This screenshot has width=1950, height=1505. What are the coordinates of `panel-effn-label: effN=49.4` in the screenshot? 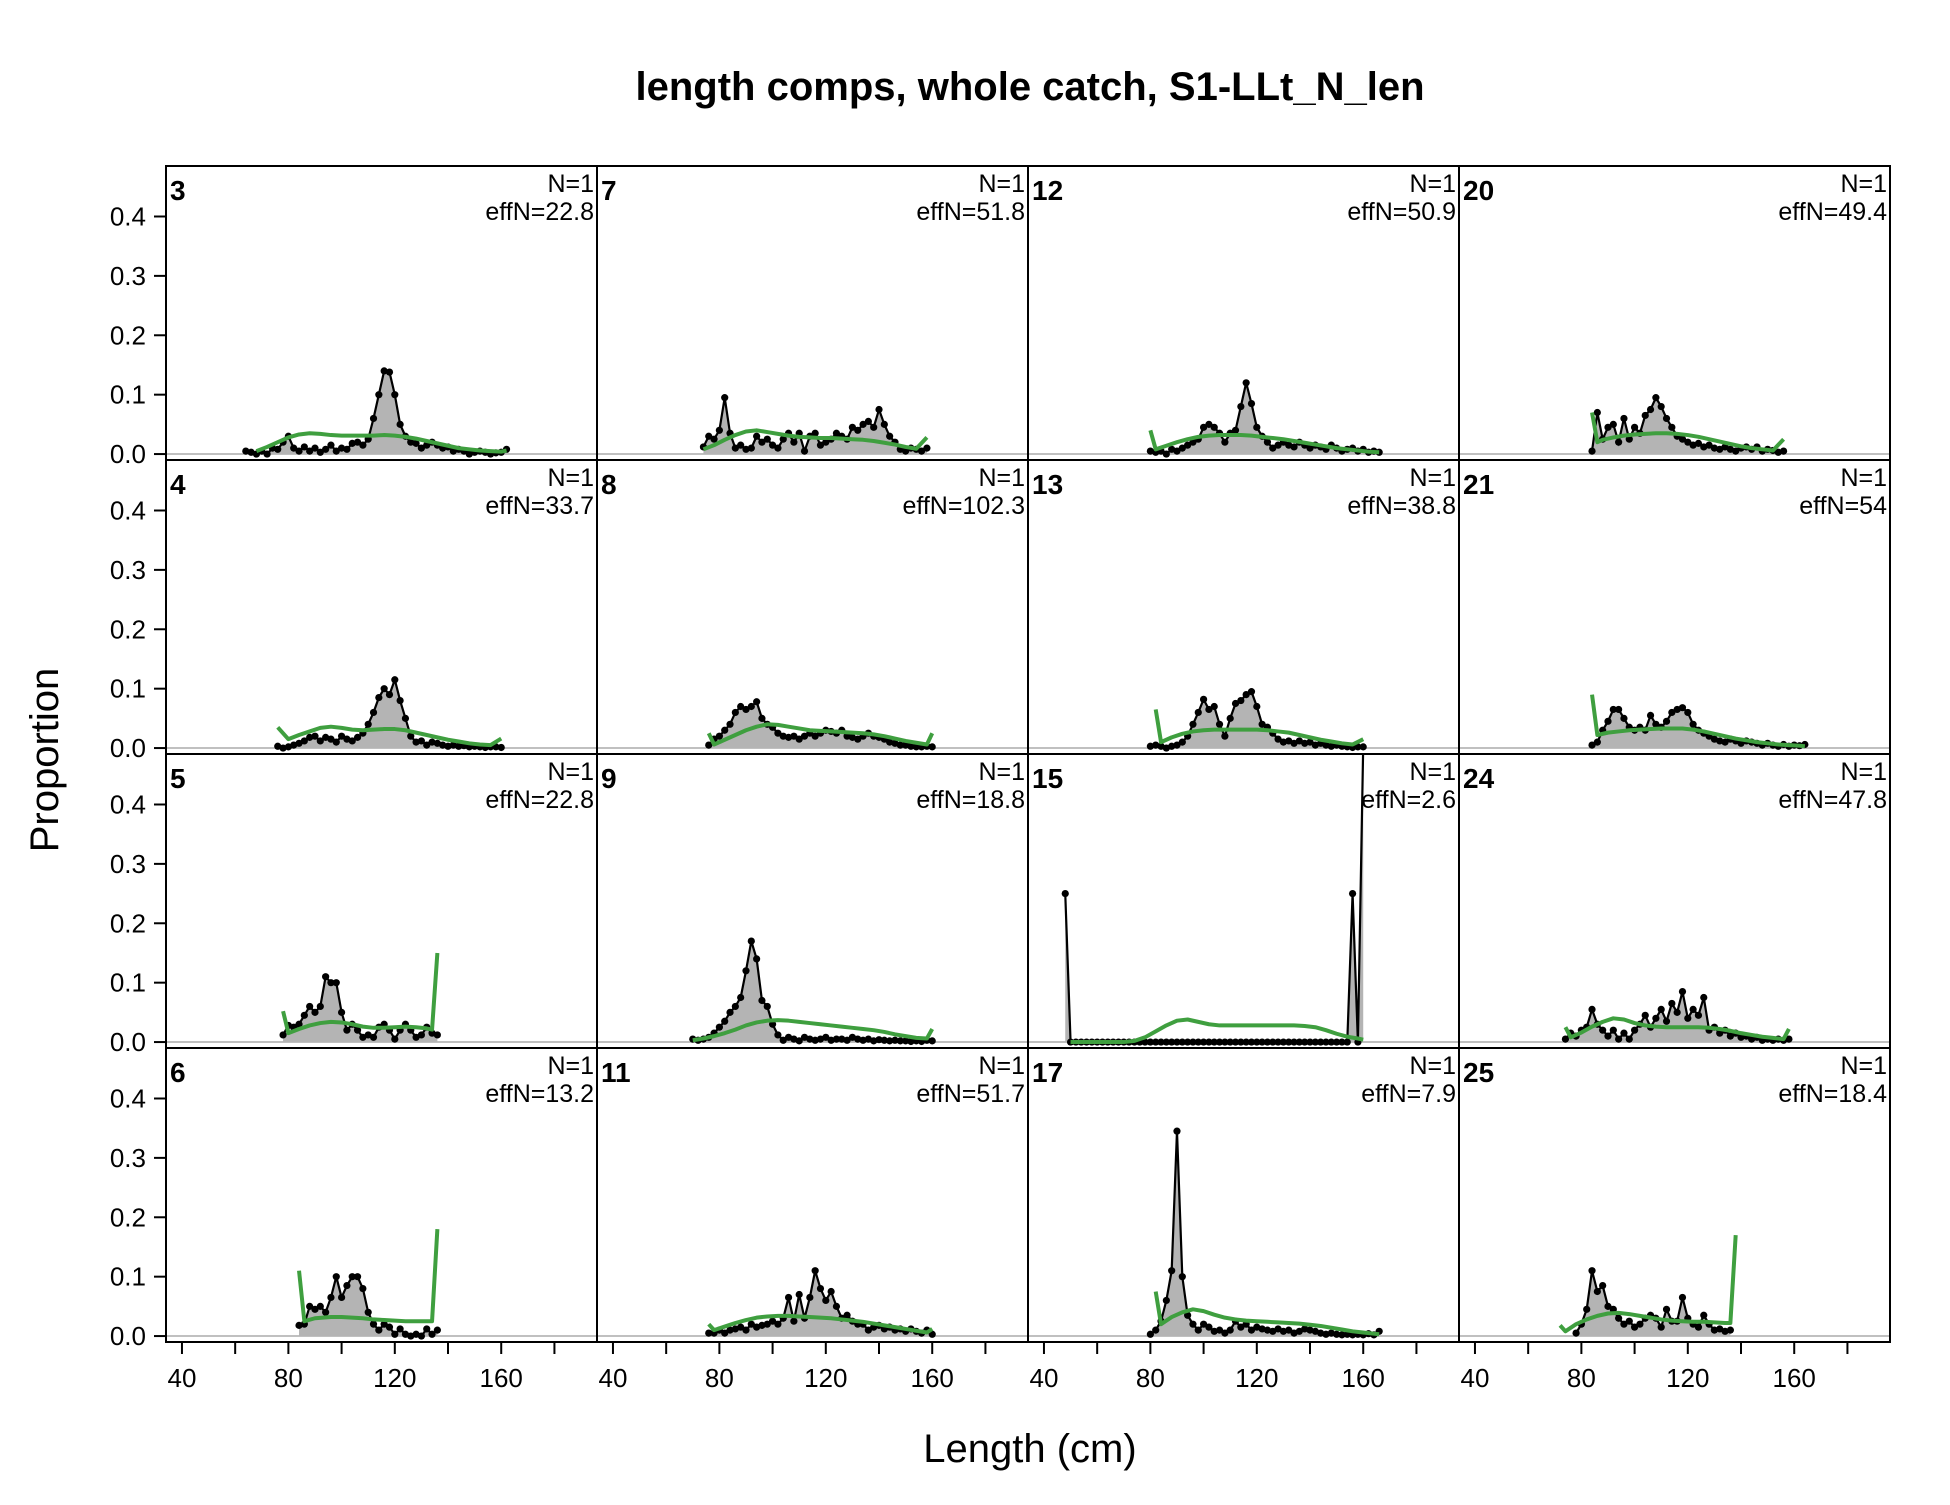 It's located at (1832, 212).